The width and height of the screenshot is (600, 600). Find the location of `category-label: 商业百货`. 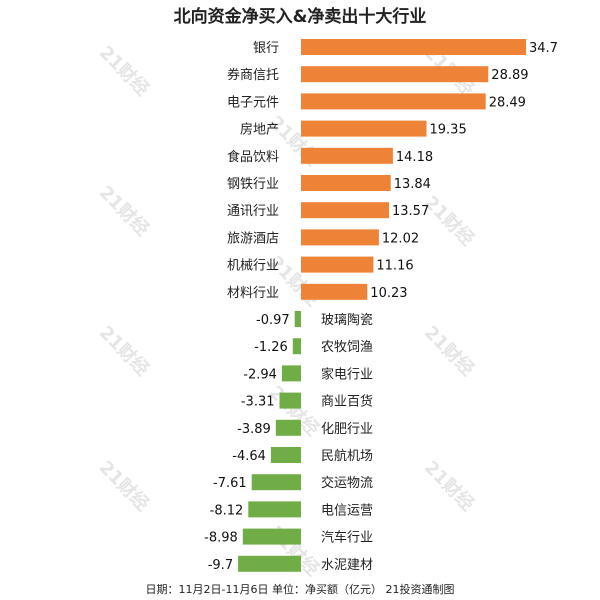

category-label: 商业百货 is located at coordinates (347, 402).